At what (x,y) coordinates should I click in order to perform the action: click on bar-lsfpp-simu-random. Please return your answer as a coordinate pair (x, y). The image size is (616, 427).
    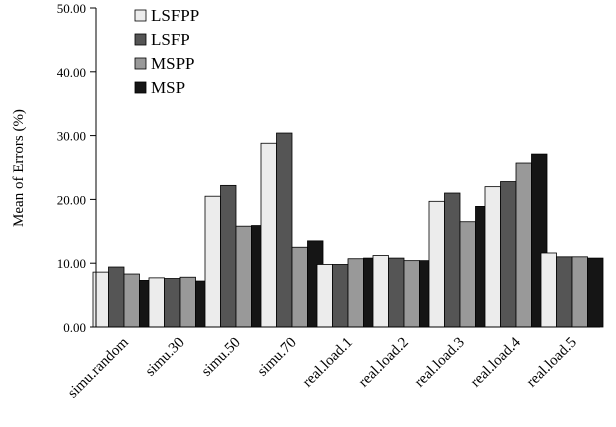
    Looking at the image, I should click on (100, 299).